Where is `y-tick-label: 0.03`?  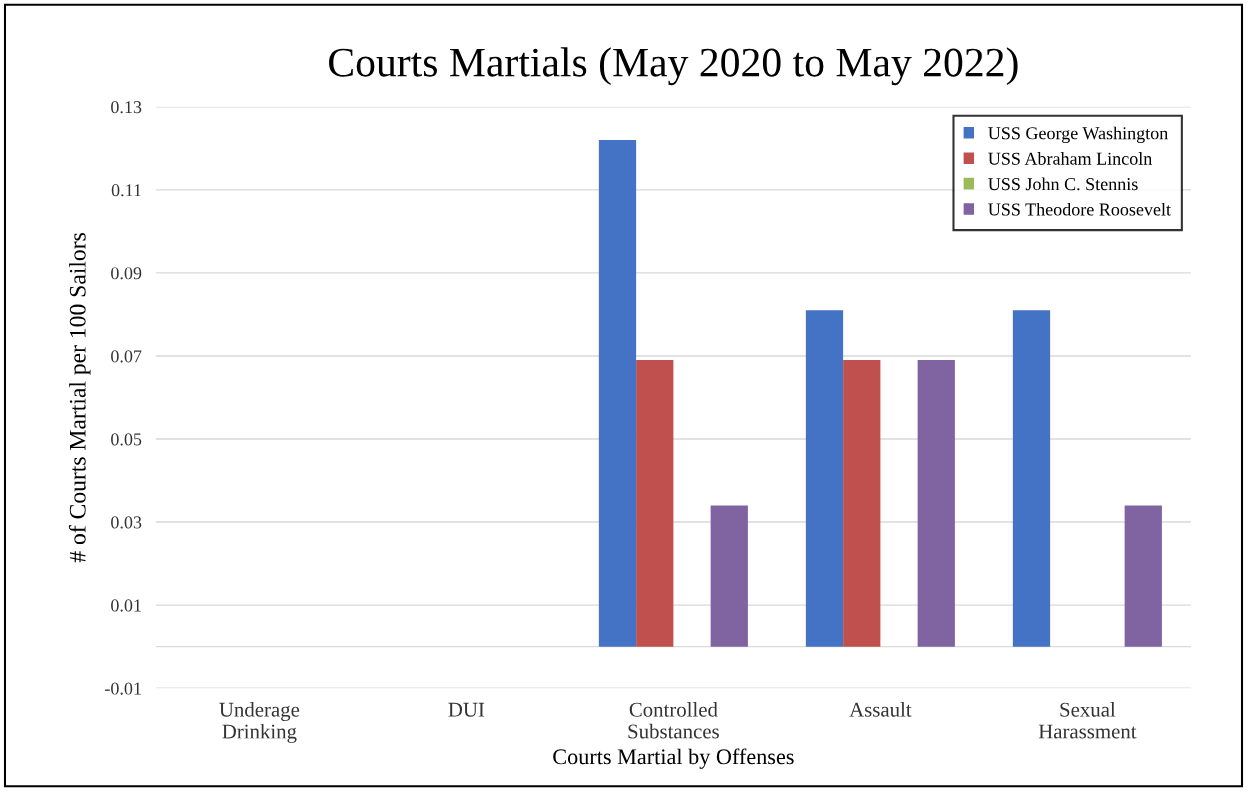 y-tick-label: 0.03 is located at coordinates (126, 522).